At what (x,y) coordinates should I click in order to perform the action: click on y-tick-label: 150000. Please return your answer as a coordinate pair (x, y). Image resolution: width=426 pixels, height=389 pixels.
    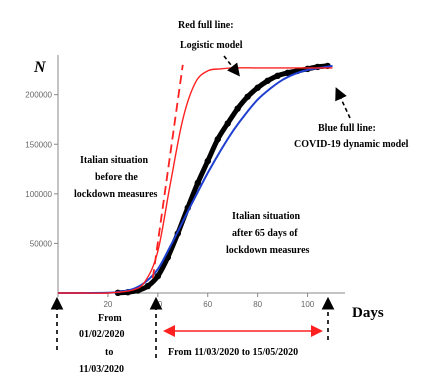
    Looking at the image, I should click on (38, 144).